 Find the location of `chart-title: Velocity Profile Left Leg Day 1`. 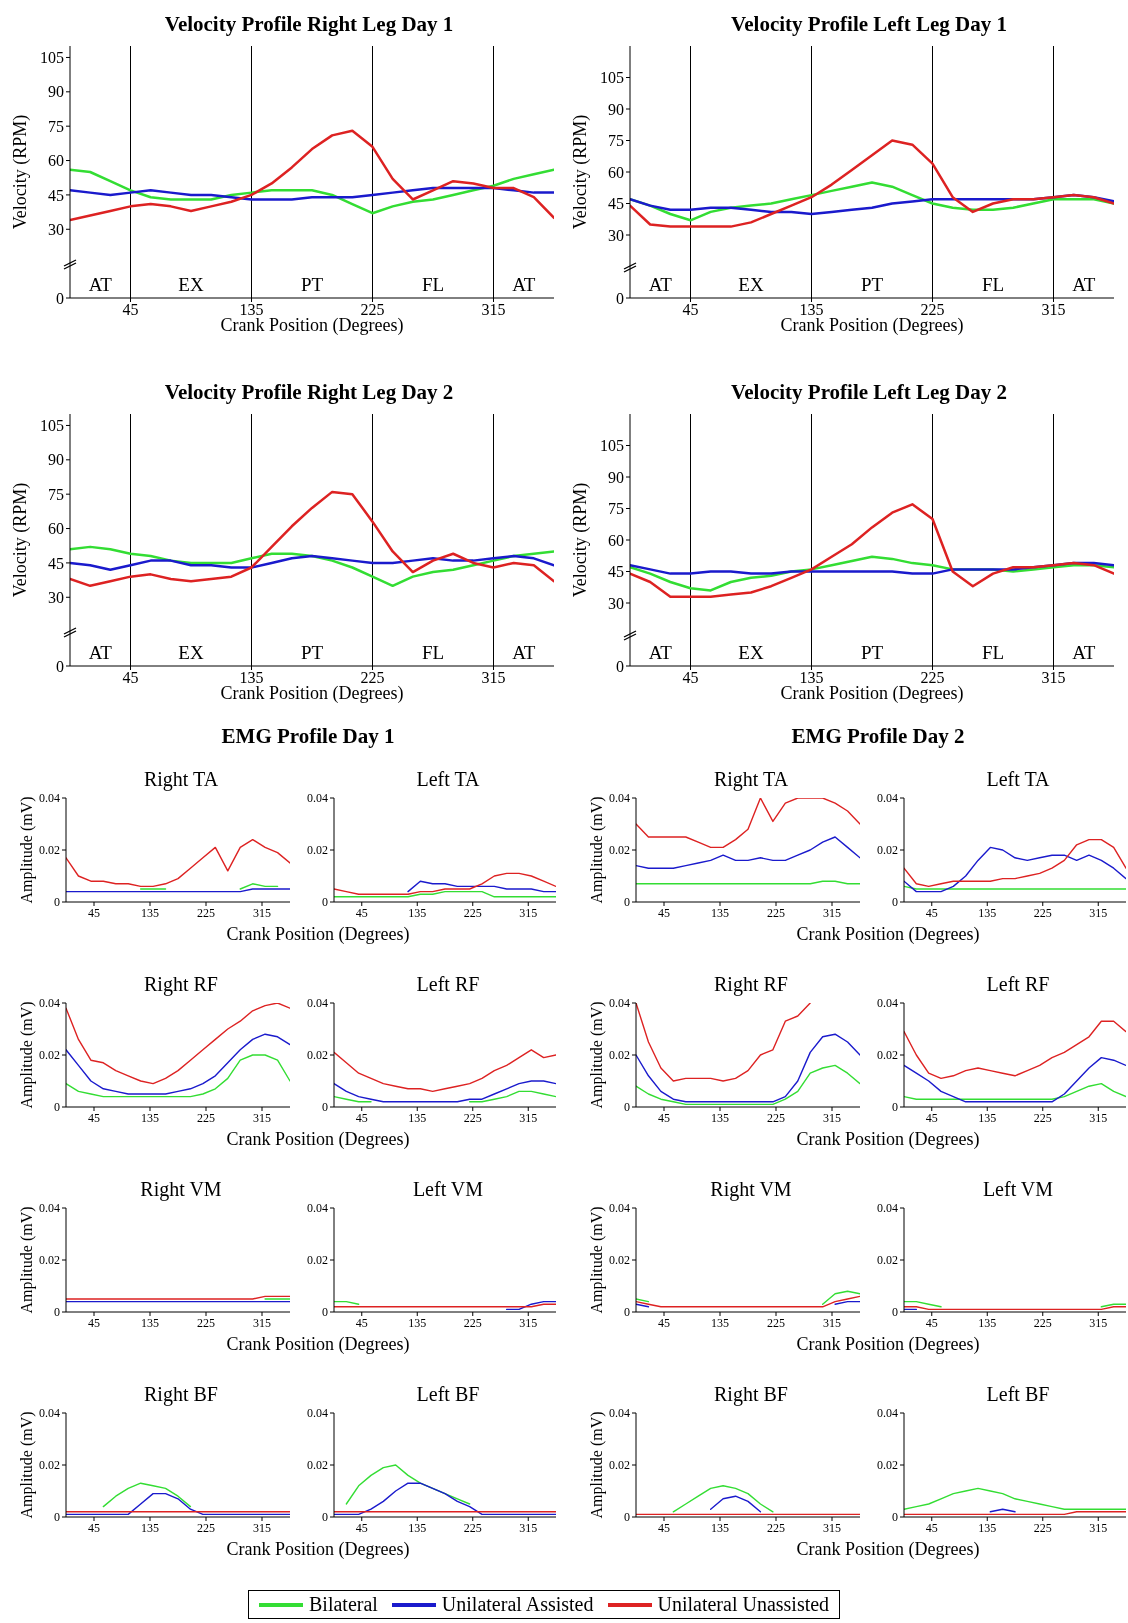

chart-title: Velocity Profile Left Leg Day 1 is located at coordinates (869, 24).